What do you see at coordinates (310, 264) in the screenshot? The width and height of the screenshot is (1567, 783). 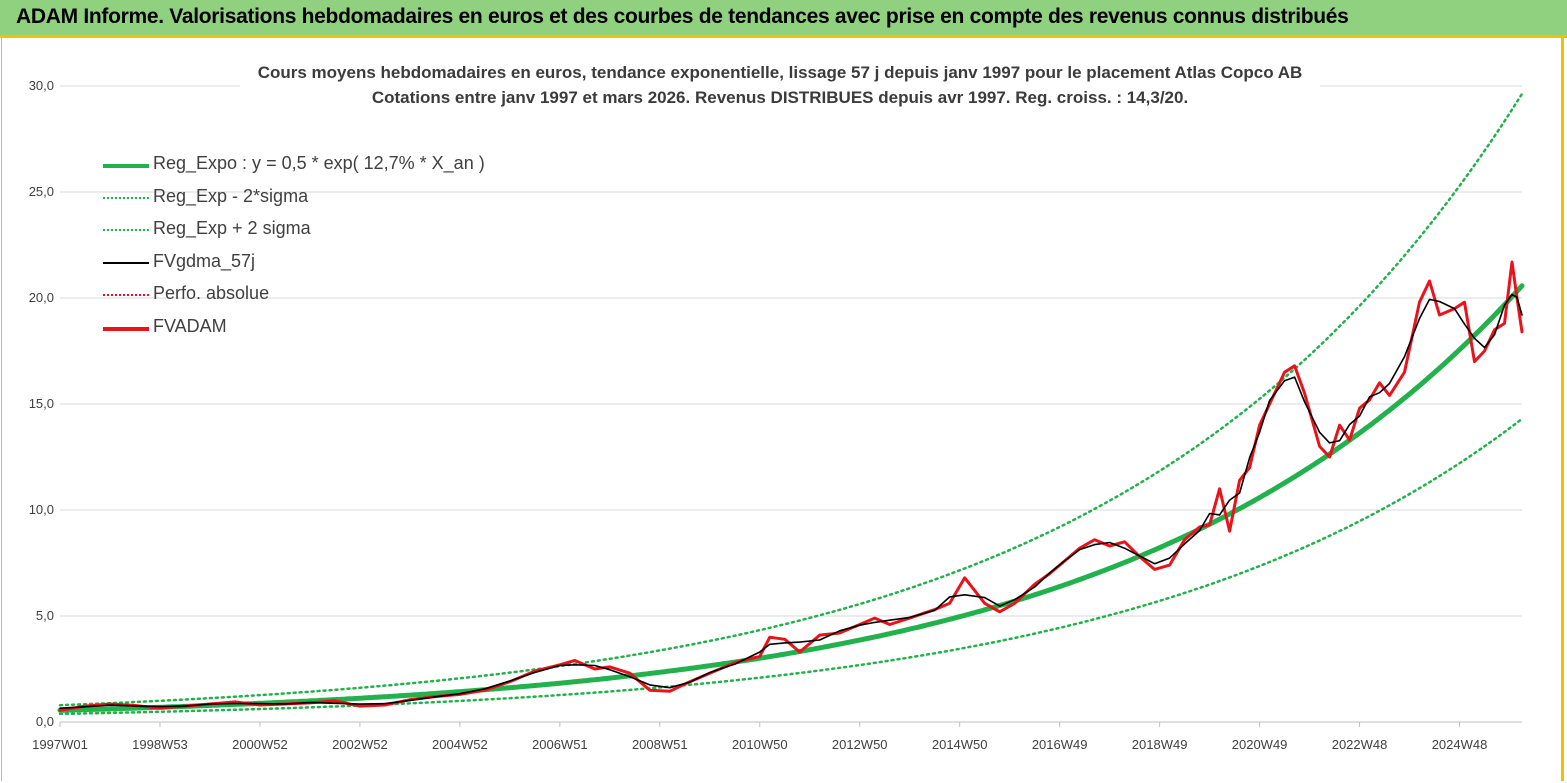 I see `legend-item: FVgdma_57j` at bounding box center [310, 264].